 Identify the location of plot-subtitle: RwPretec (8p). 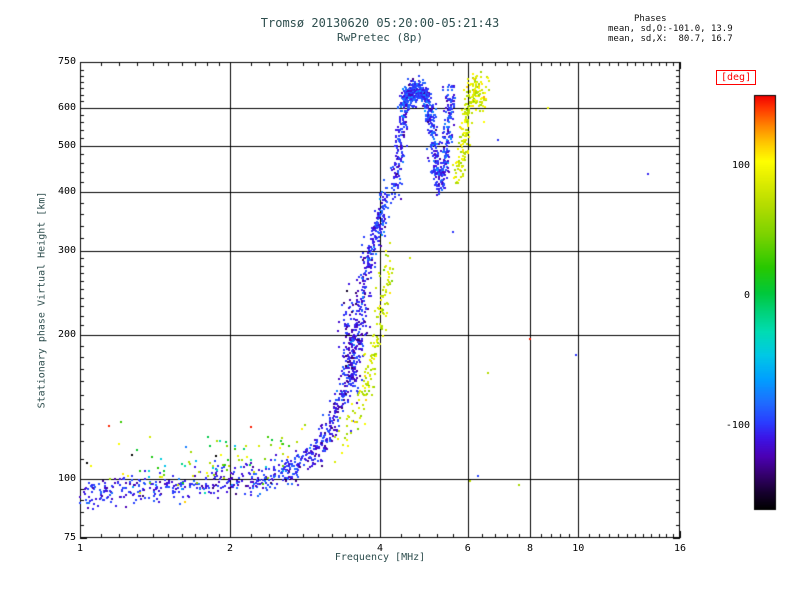
(380, 37).